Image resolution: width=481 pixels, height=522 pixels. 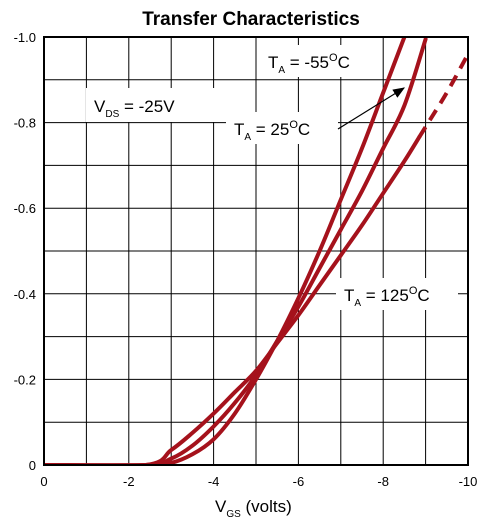 I want to click on ta-minus55-annotation: TA = -55OC, so click(x=321, y=61).